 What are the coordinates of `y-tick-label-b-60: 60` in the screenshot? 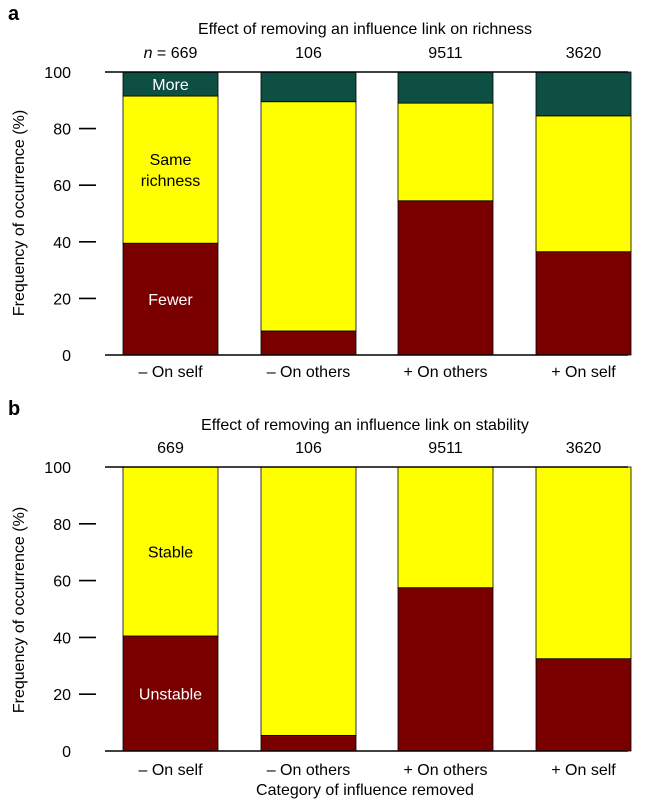 It's located at (62, 582).